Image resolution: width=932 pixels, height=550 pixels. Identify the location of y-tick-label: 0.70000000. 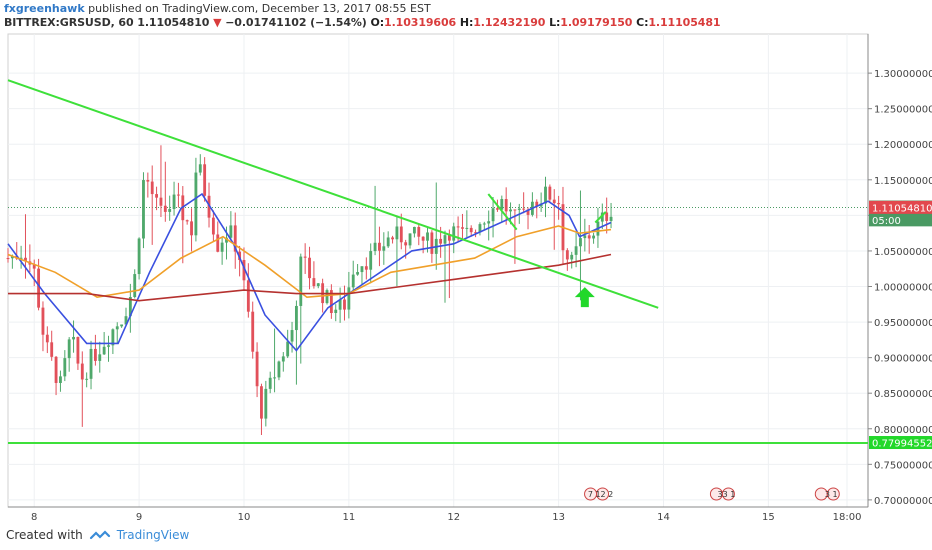
(903, 501).